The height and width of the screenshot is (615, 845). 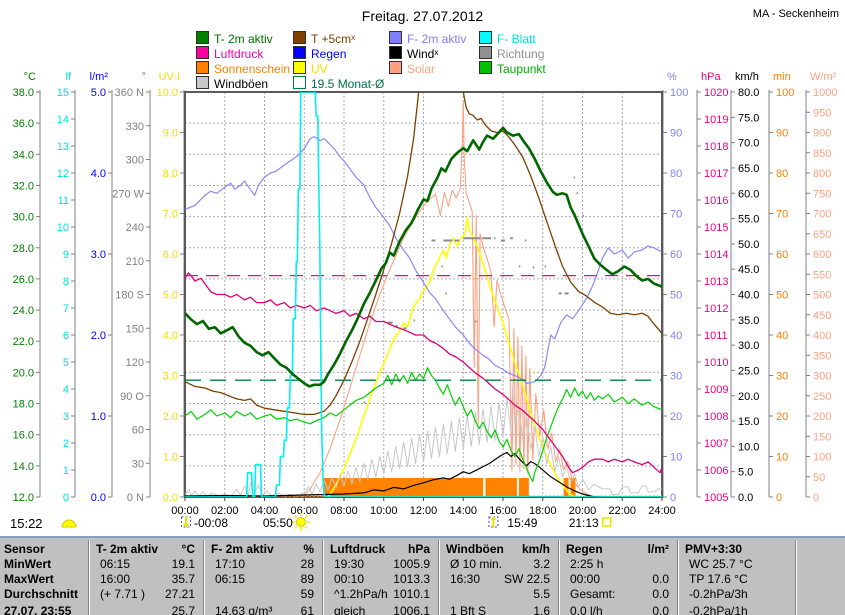 What do you see at coordinates (63, 201) in the screenshot?
I see `axis-text: 11` at bounding box center [63, 201].